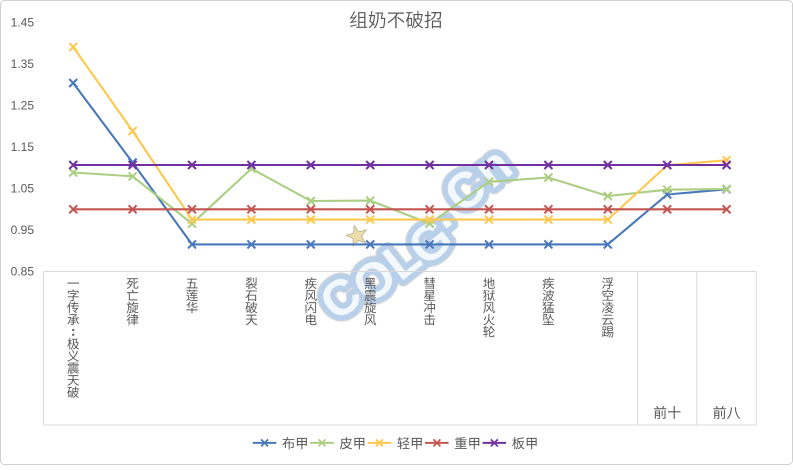 The height and width of the screenshot is (470, 793). I want to click on svg-text: 0.85, so click(23, 272).